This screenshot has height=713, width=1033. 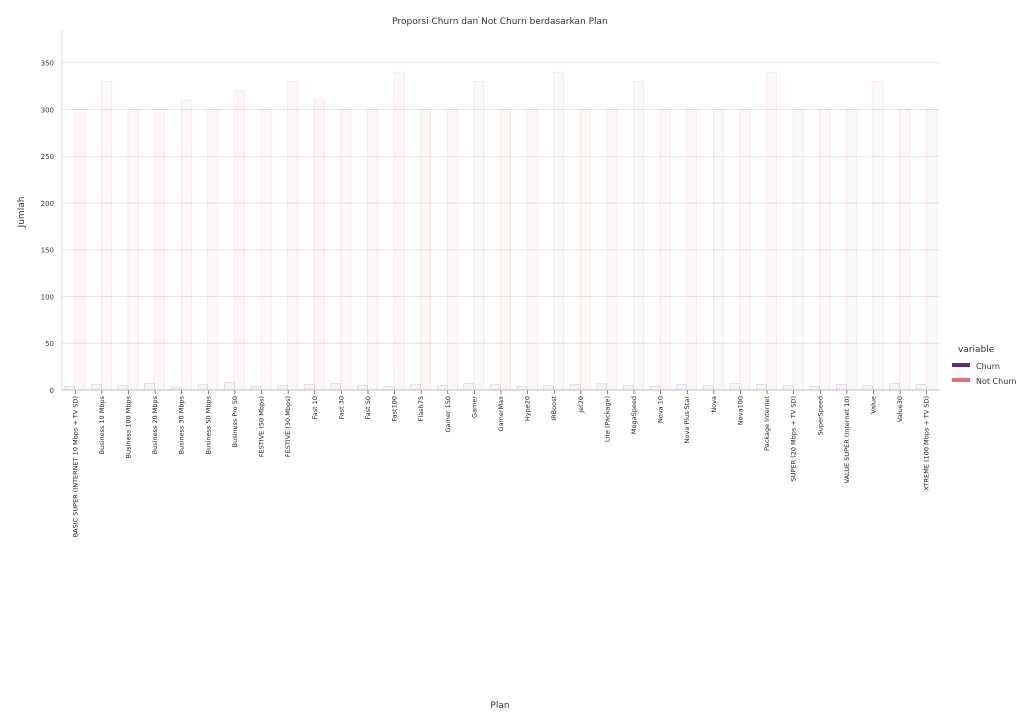 What do you see at coordinates (996, 381) in the screenshot?
I see `legend-label-not-churn: Not Churn` at bounding box center [996, 381].